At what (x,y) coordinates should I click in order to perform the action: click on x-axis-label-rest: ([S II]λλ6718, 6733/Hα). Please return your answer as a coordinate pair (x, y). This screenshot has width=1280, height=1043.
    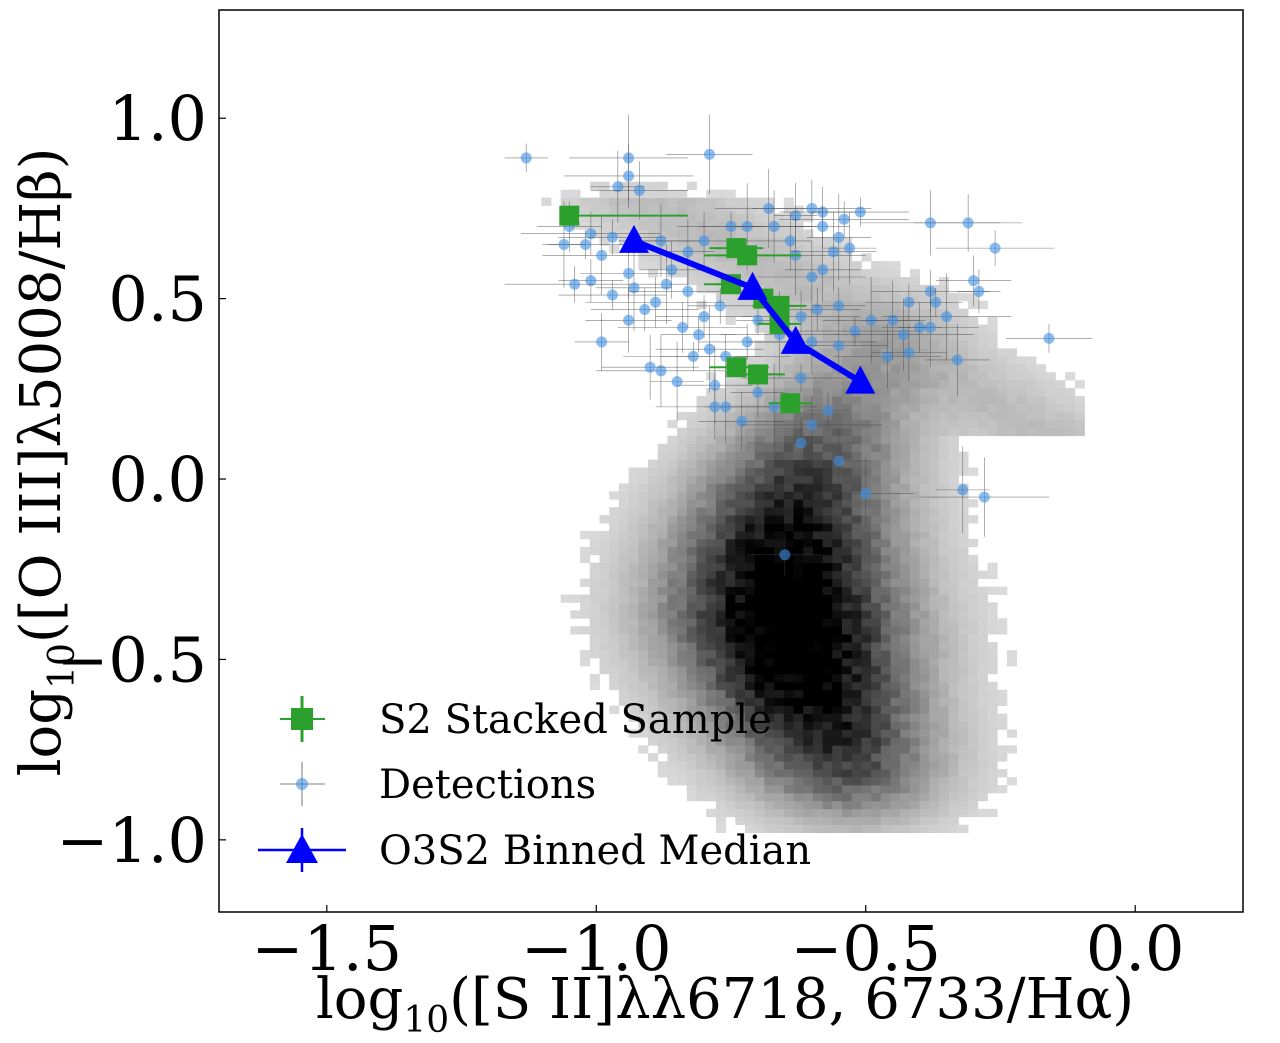
    Looking at the image, I should click on (791, 999).